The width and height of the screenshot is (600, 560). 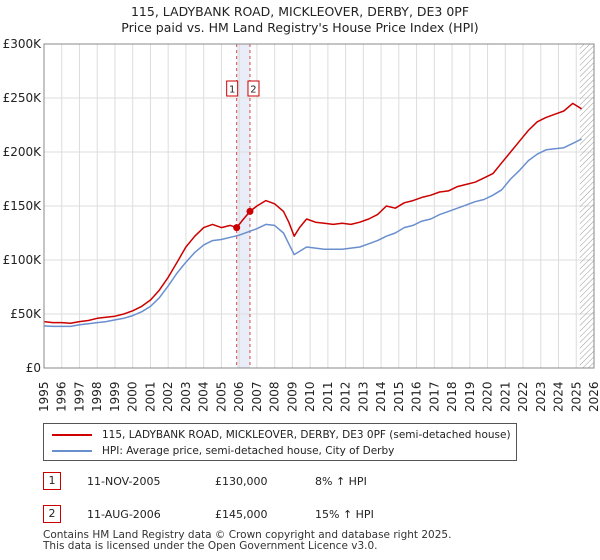 I want to click on legend-swatch-hpi, so click(x=72, y=451).